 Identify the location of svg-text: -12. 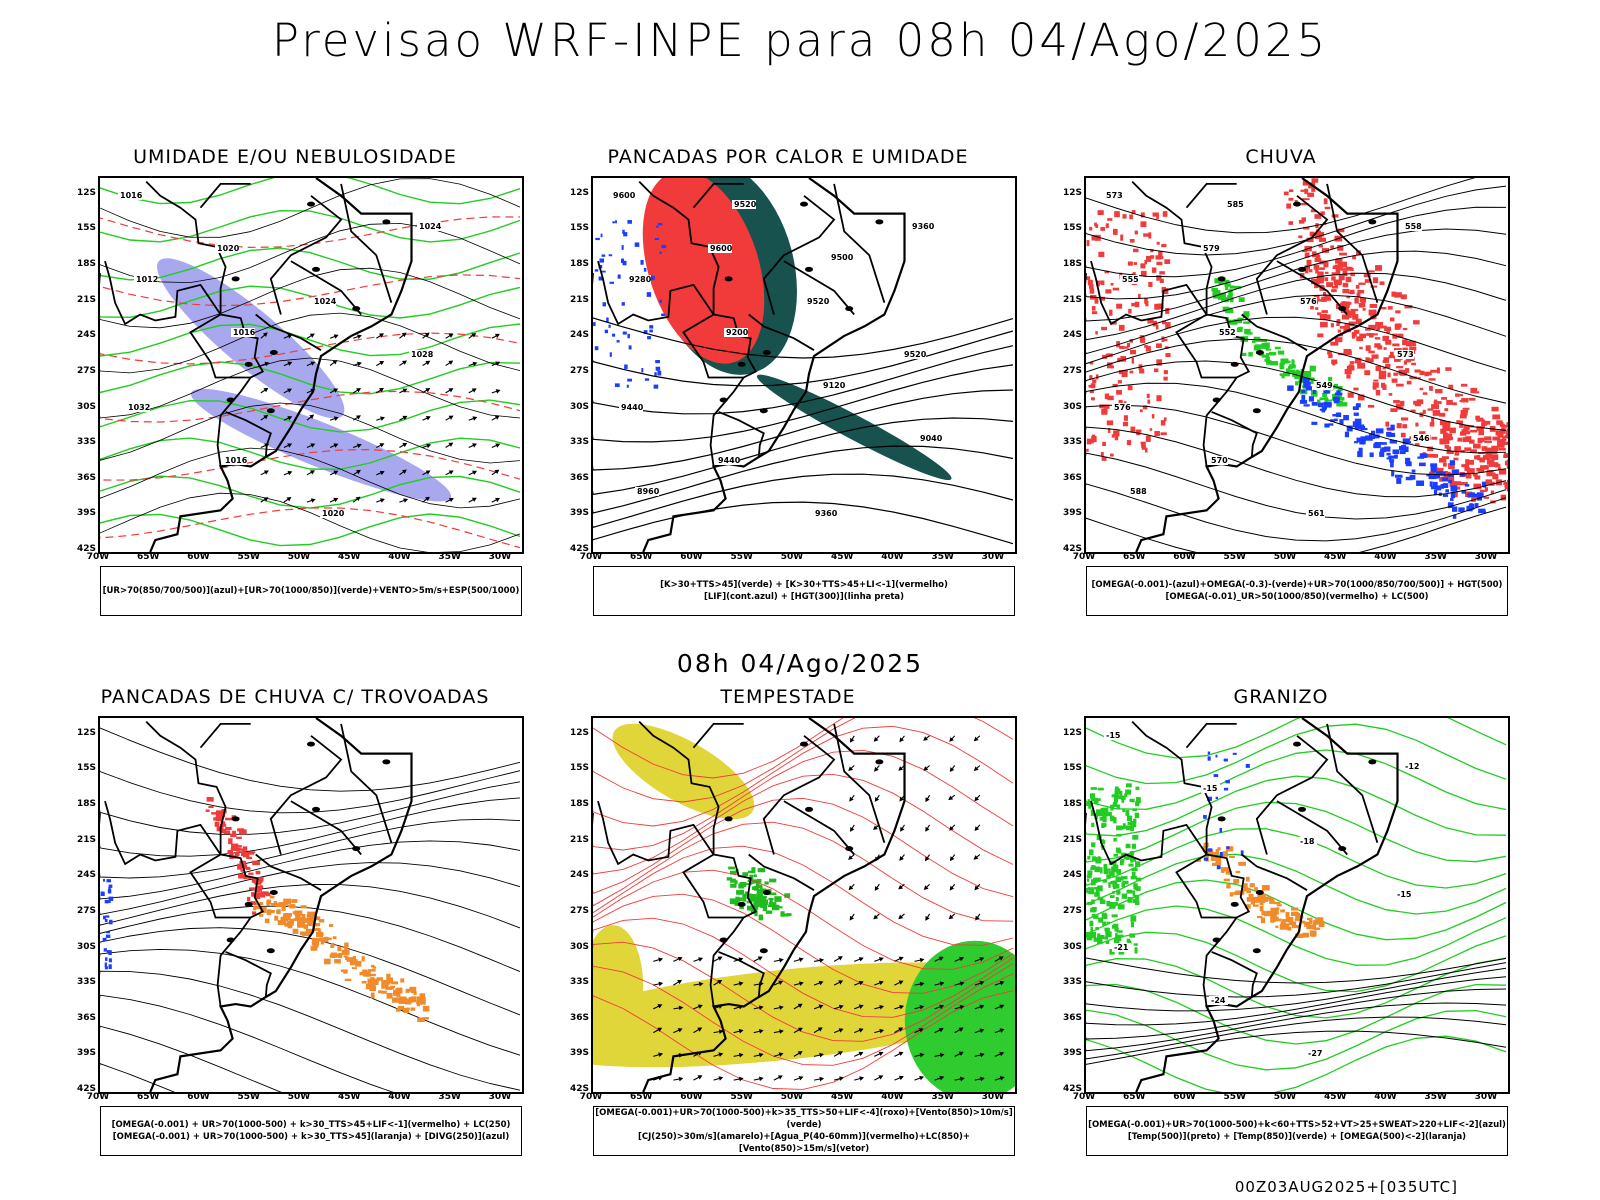
(1412, 766).